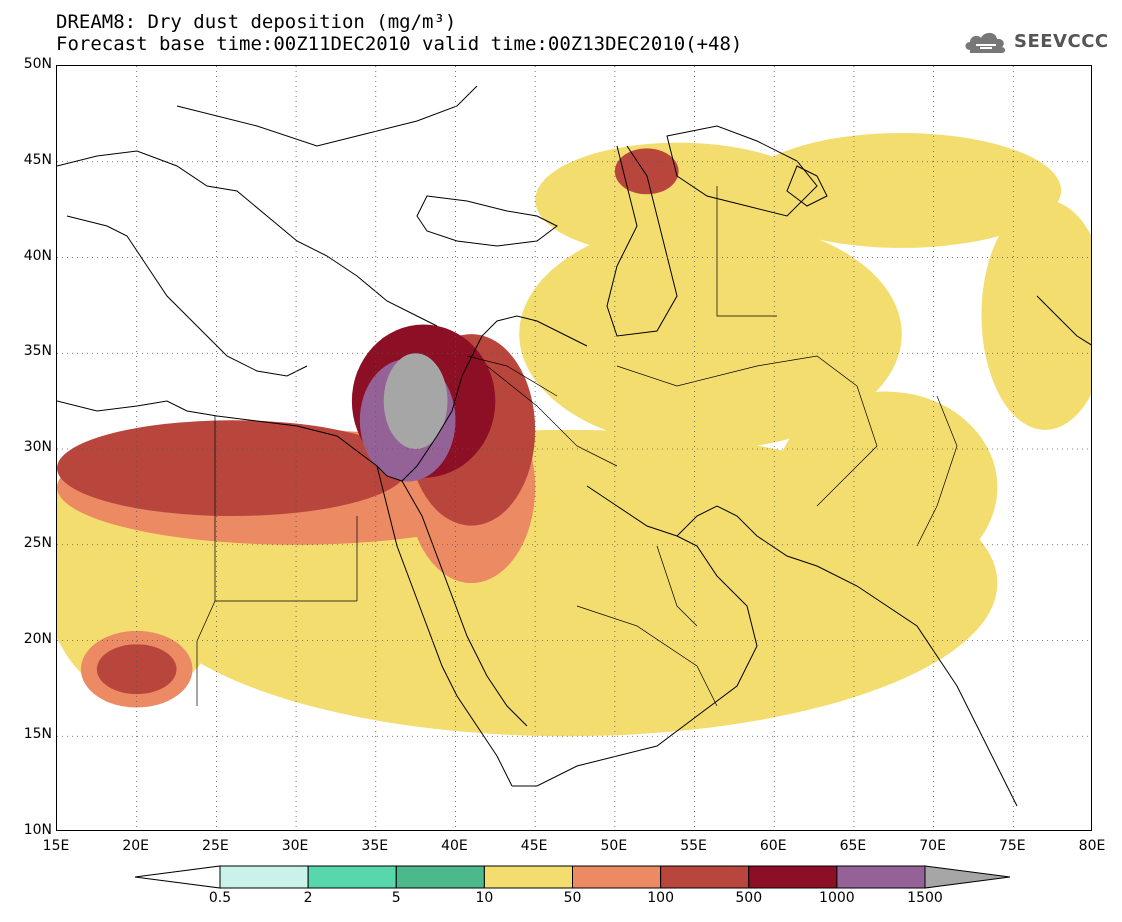 The width and height of the screenshot is (1122, 922). Describe the element at coordinates (37, 542) in the screenshot. I see `lat-tick-label: 25N` at that location.